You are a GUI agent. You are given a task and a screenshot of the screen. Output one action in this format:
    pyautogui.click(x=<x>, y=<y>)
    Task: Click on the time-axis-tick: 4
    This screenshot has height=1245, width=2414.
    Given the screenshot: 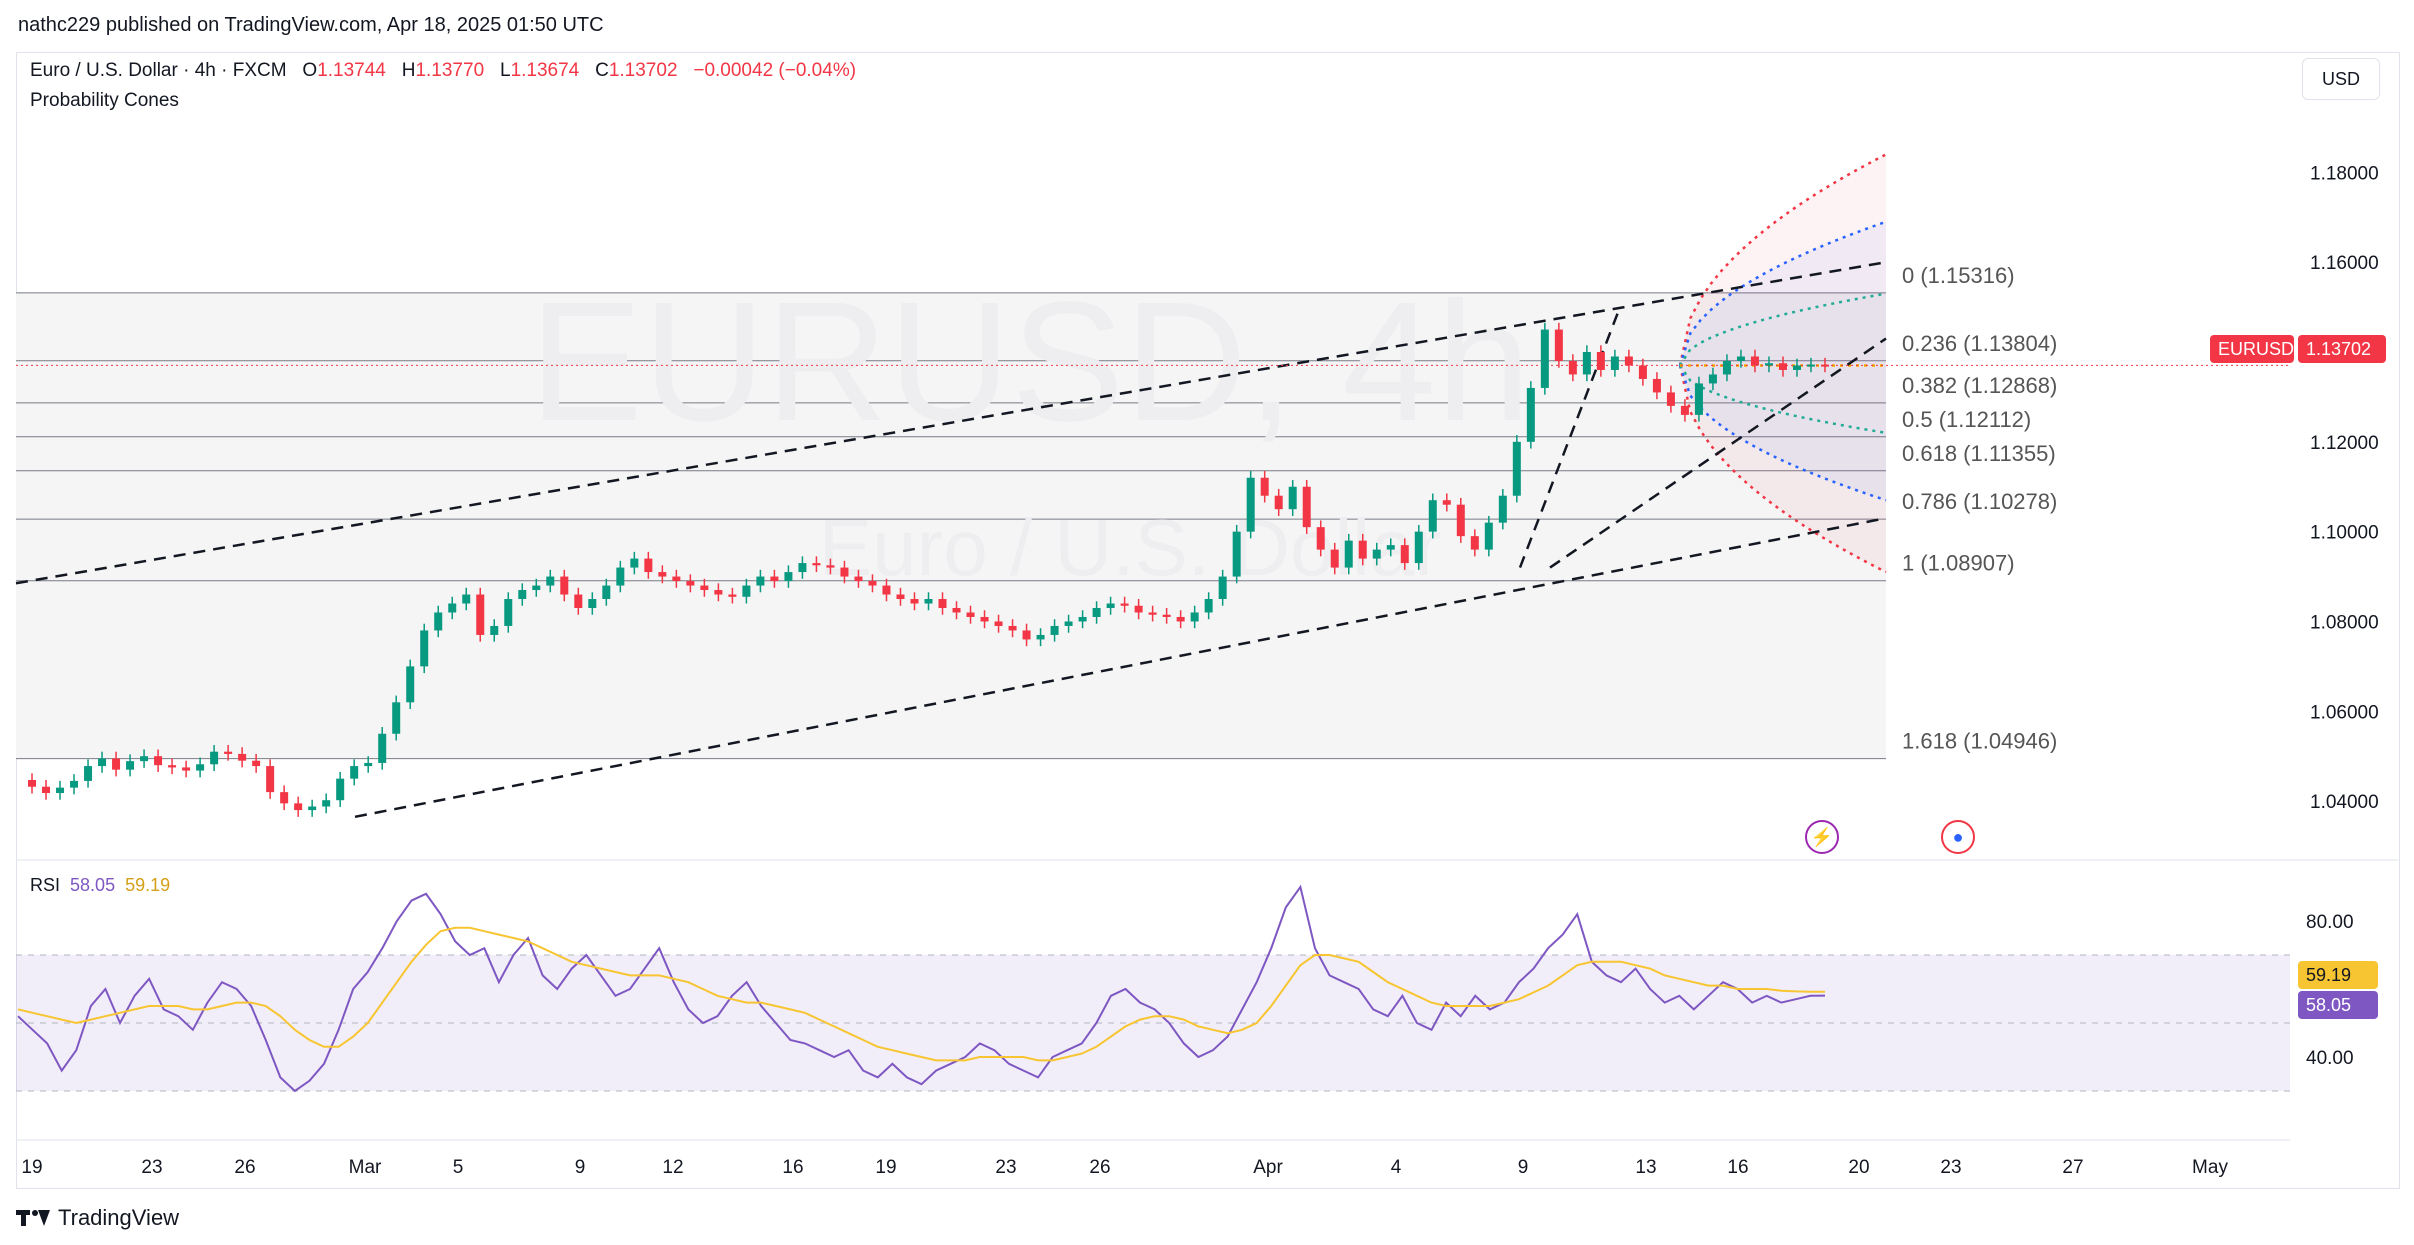 What is the action you would take?
    pyautogui.click(x=1396, y=1167)
    